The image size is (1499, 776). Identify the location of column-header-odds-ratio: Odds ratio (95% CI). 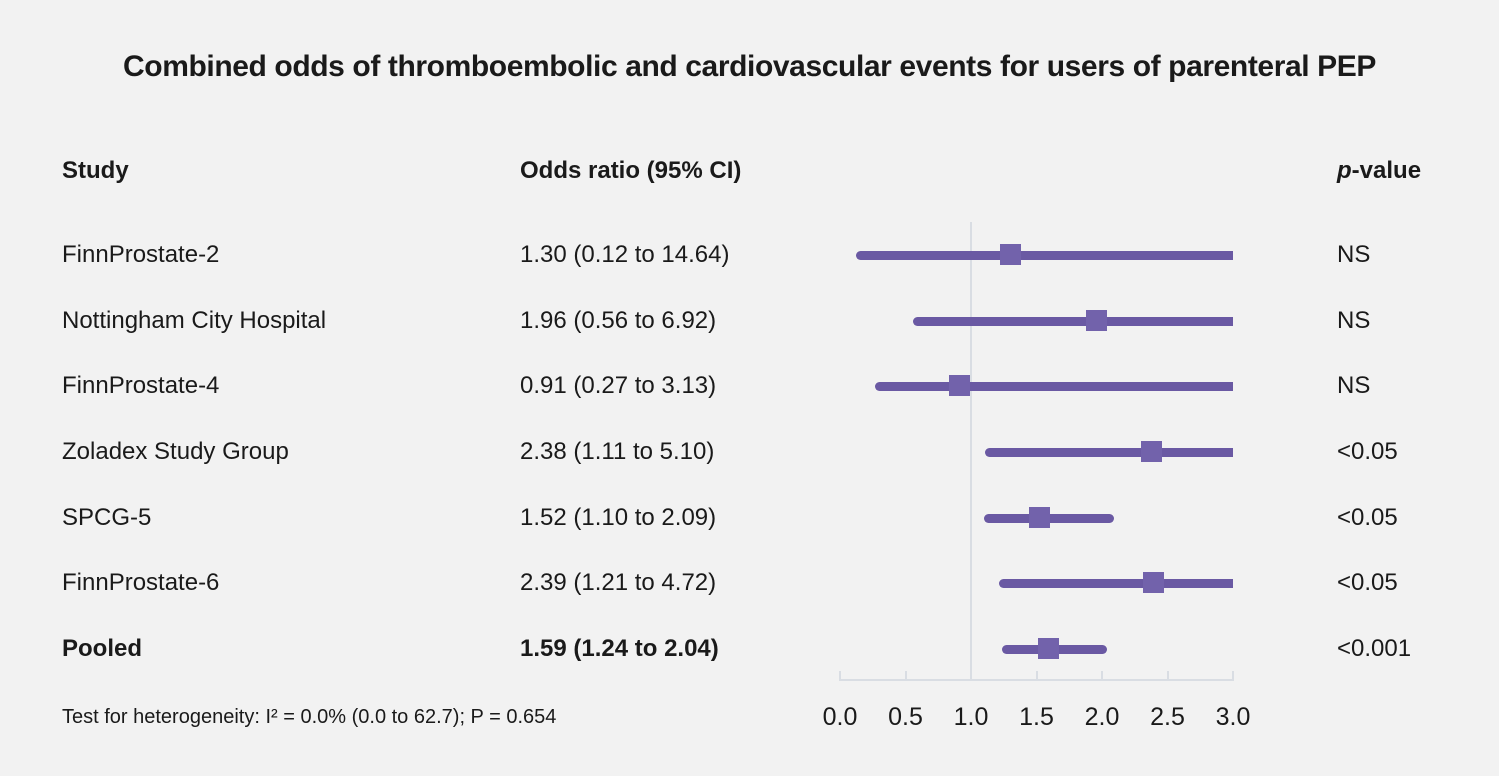
(631, 170).